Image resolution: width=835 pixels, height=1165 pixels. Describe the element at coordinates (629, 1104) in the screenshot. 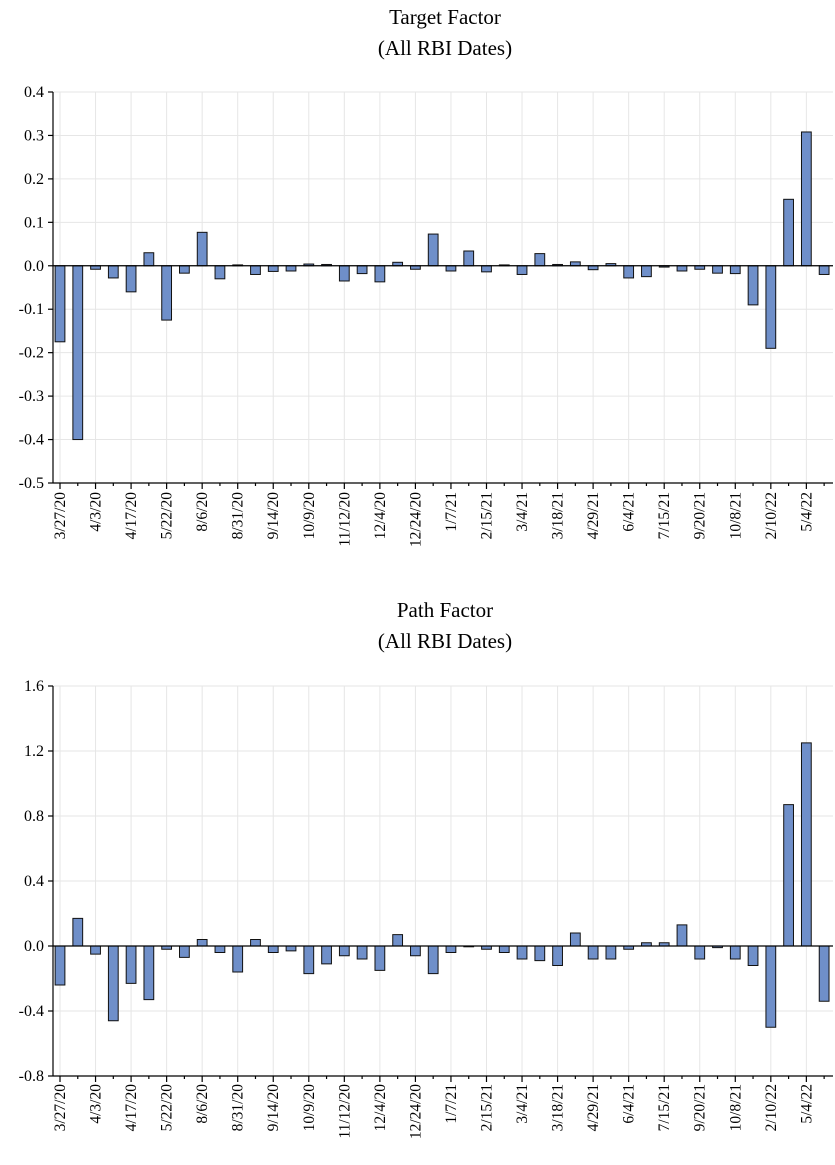

I see `x-tick-label: 6/4/21` at that location.